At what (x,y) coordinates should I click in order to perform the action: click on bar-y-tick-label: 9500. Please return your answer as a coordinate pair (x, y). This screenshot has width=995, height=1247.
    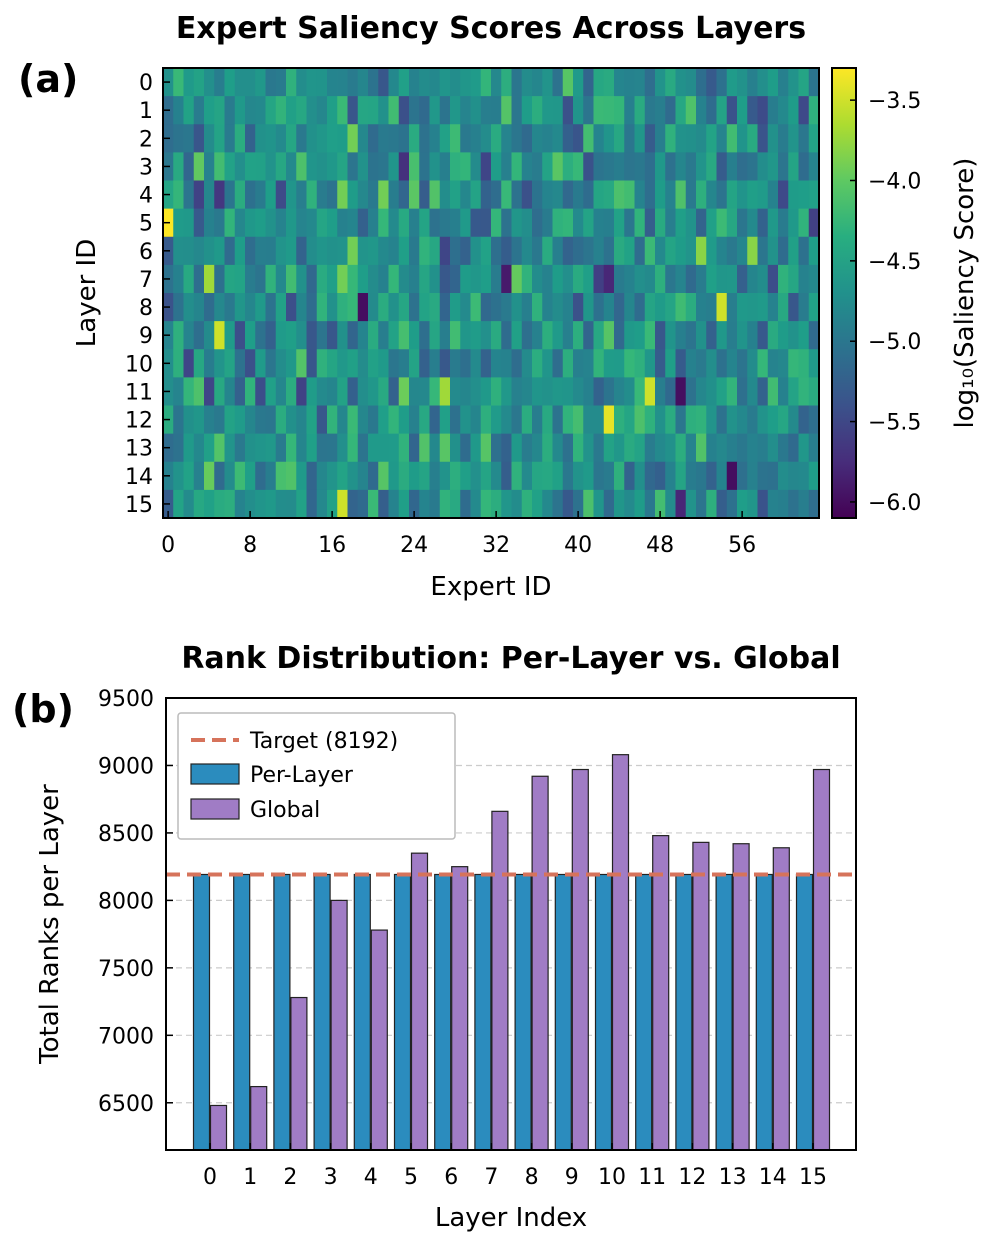
    Looking at the image, I should click on (126, 699).